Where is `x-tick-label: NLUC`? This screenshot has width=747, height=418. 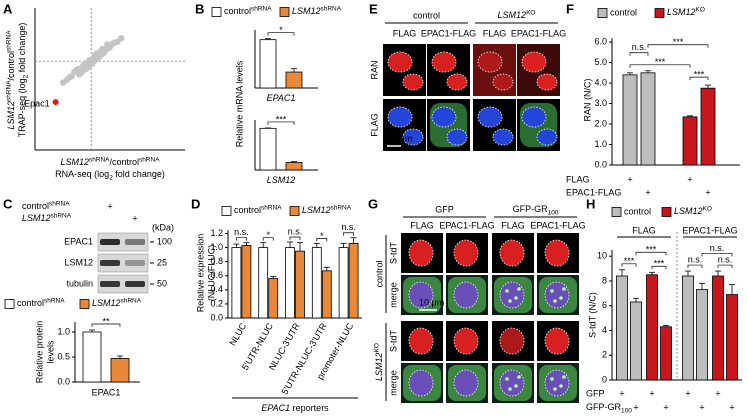 x-tick-label: NLUC is located at coordinates (237, 334).